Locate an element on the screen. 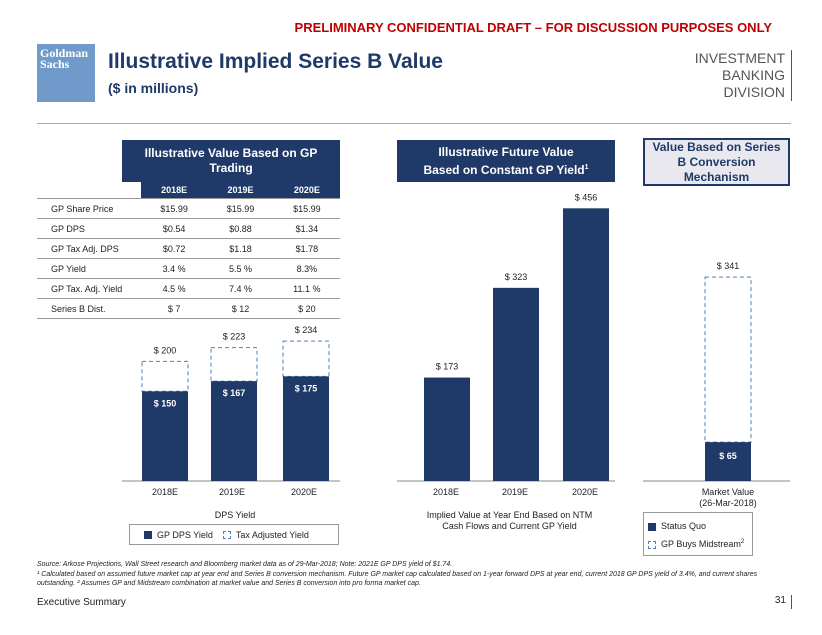 The width and height of the screenshot is (822, 635). market-value-line-1: Market Value is located at coordinates (728, 492).